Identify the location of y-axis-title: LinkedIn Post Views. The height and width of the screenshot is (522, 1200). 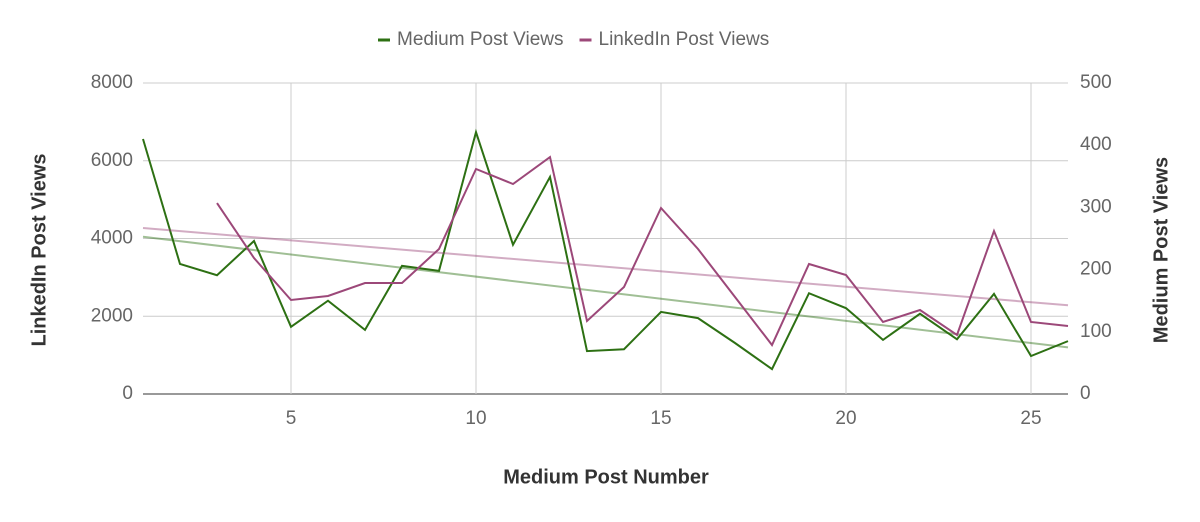
(39, 249).